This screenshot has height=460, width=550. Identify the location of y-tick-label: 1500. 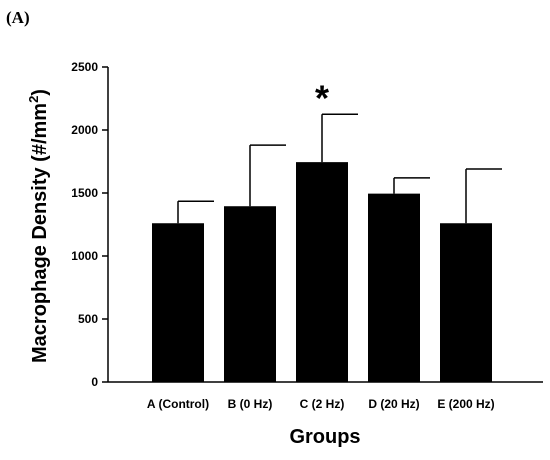
(84, 193).